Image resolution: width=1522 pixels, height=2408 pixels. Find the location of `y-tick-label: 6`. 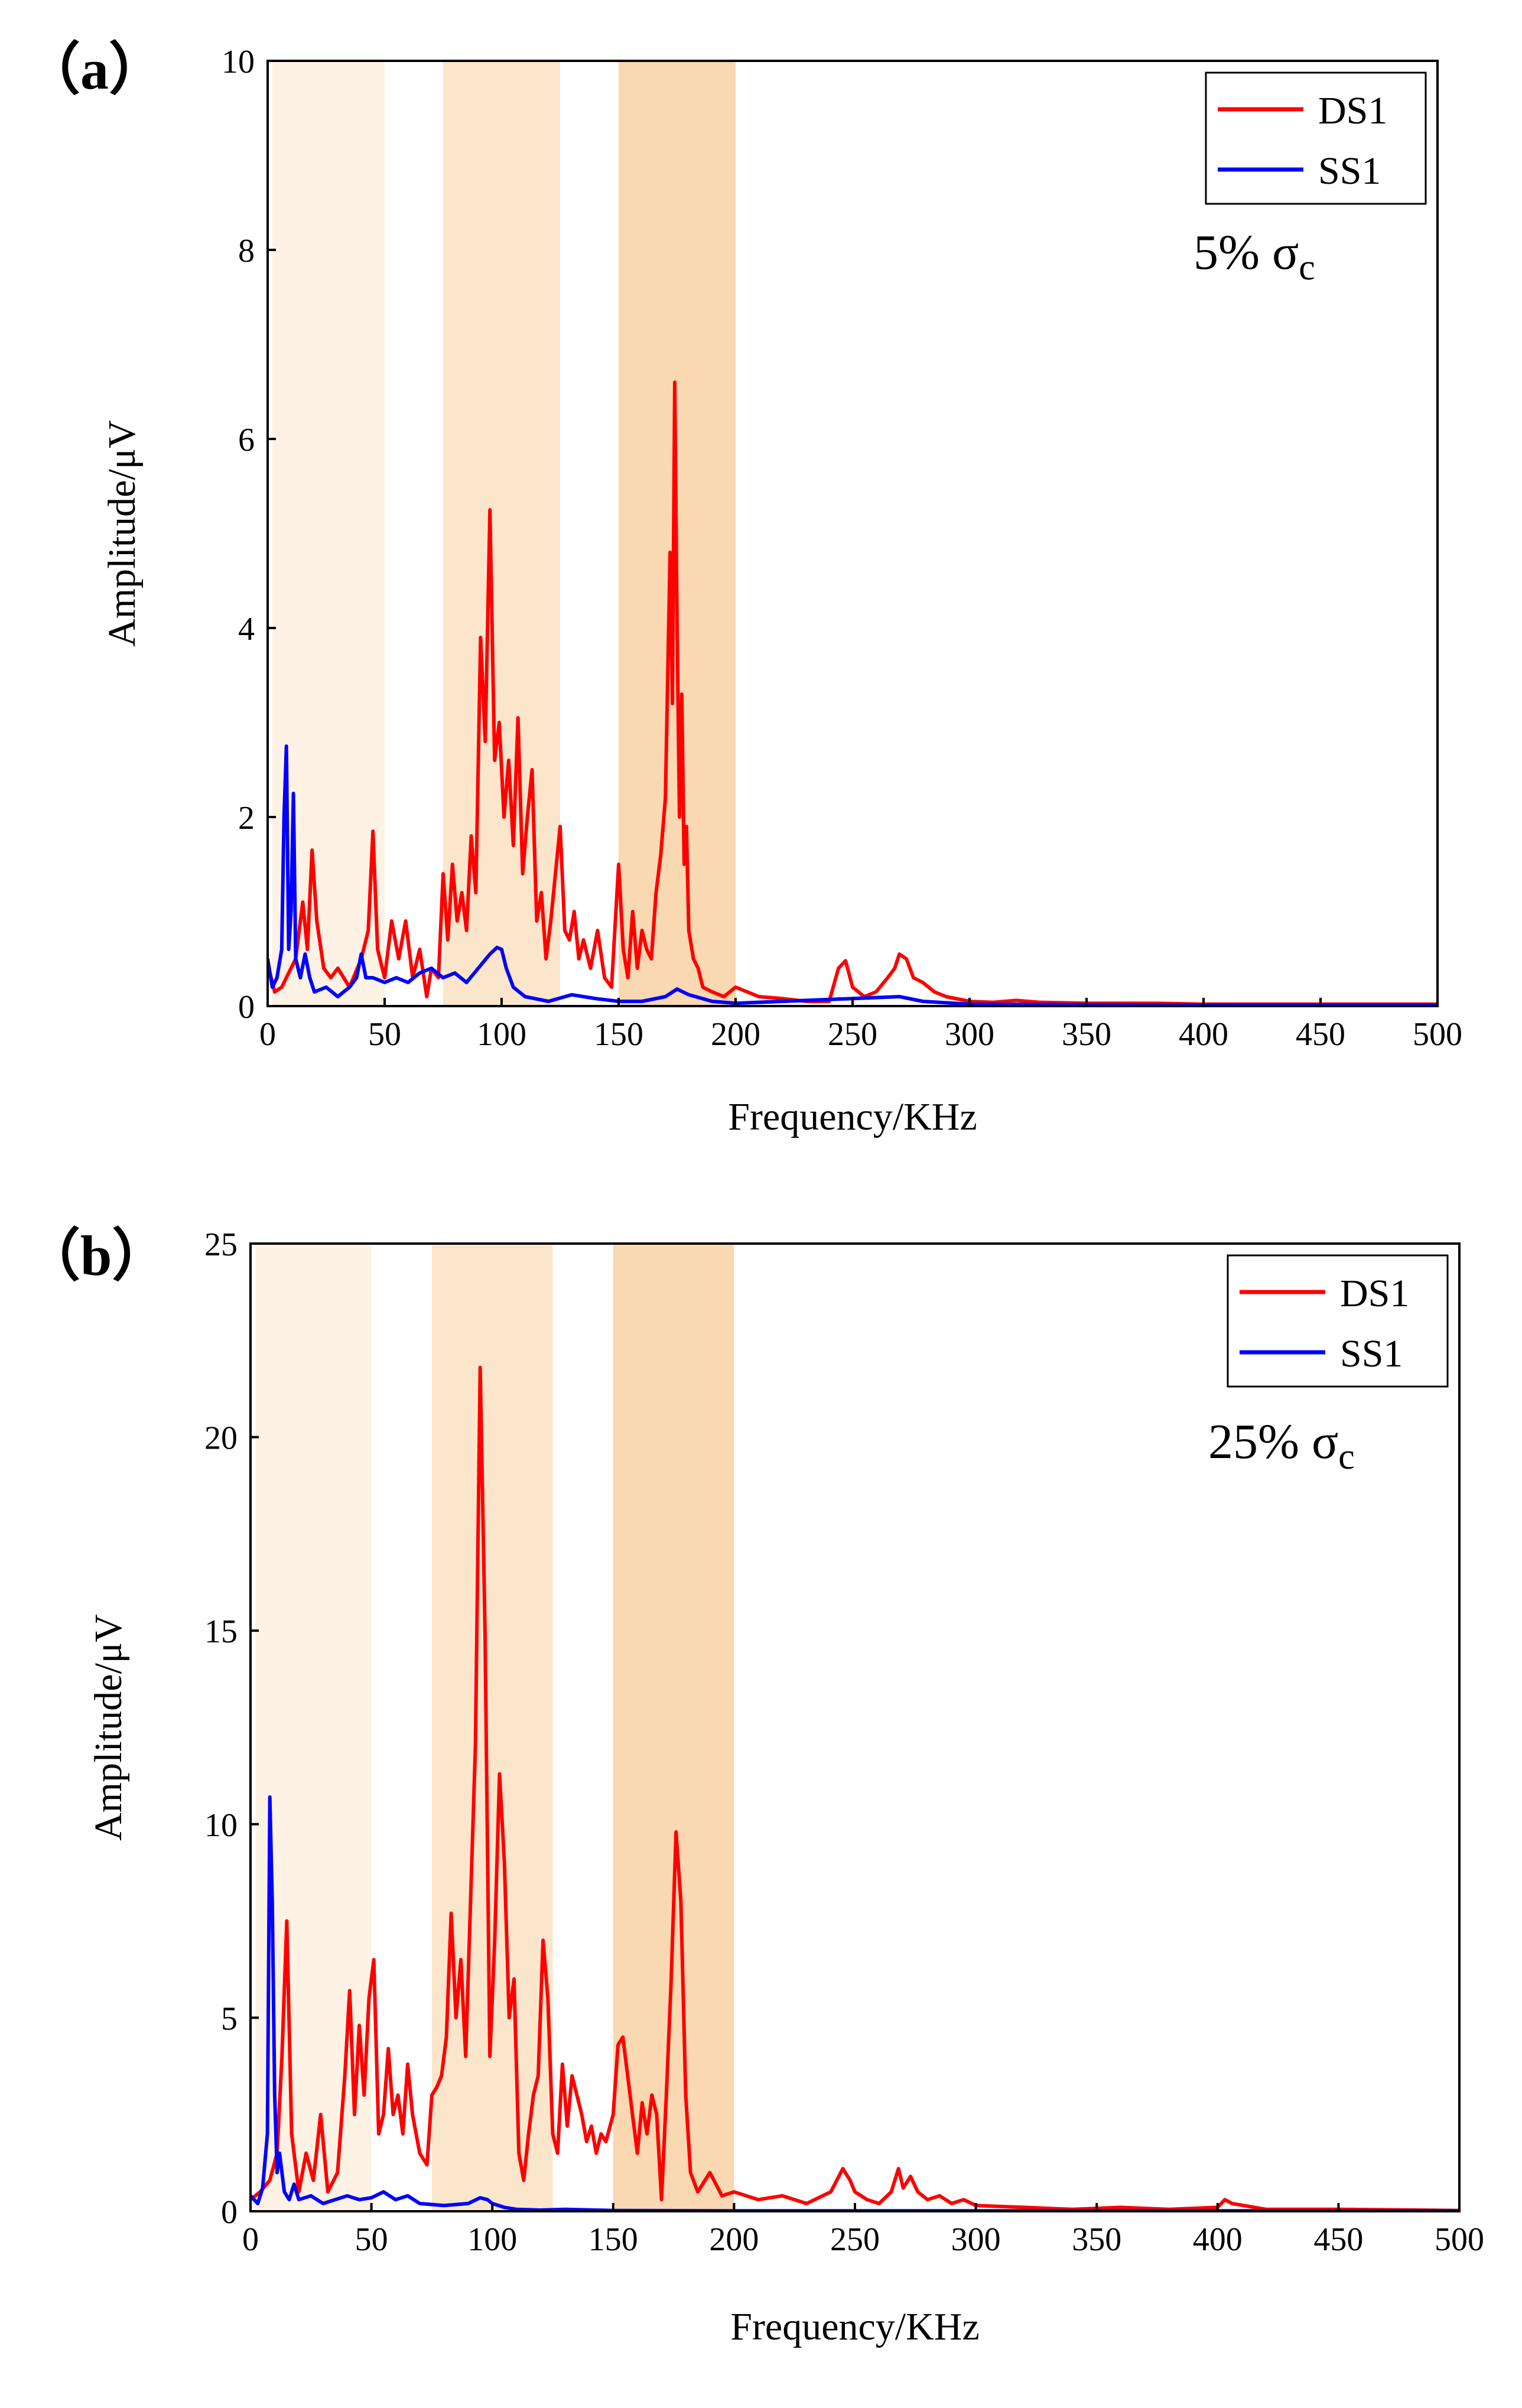

y-tick-label: 6 is located at coordinates (246, 440).